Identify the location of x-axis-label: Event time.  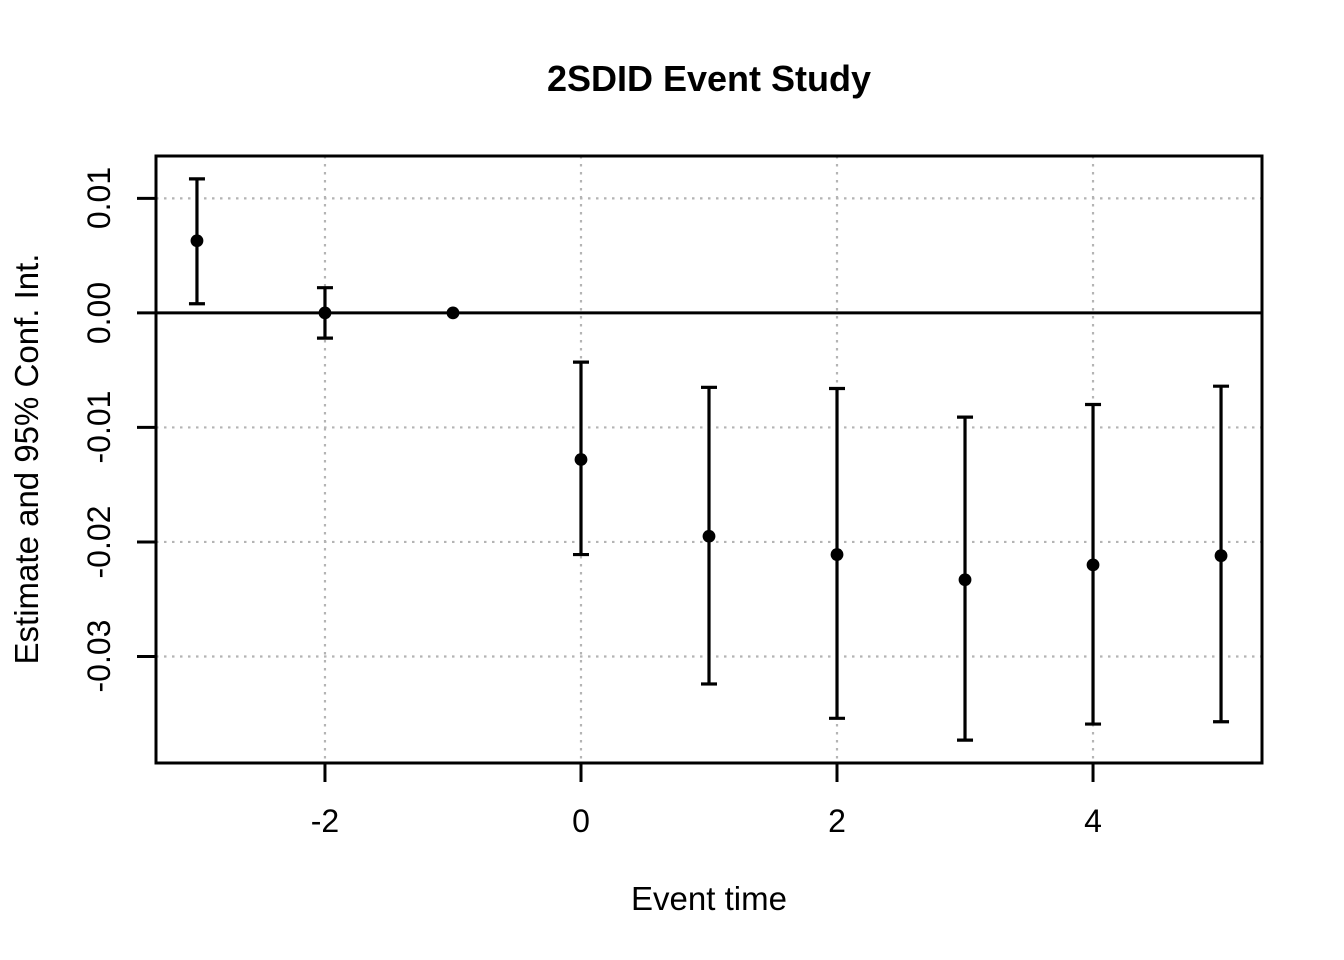
(709, 898).